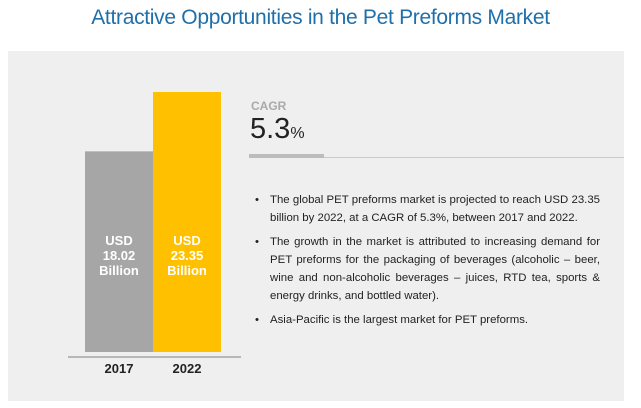  Describe the element at coordinates (119, 368) in the screenshot. I see `x-tick-label: 2017` at that location.